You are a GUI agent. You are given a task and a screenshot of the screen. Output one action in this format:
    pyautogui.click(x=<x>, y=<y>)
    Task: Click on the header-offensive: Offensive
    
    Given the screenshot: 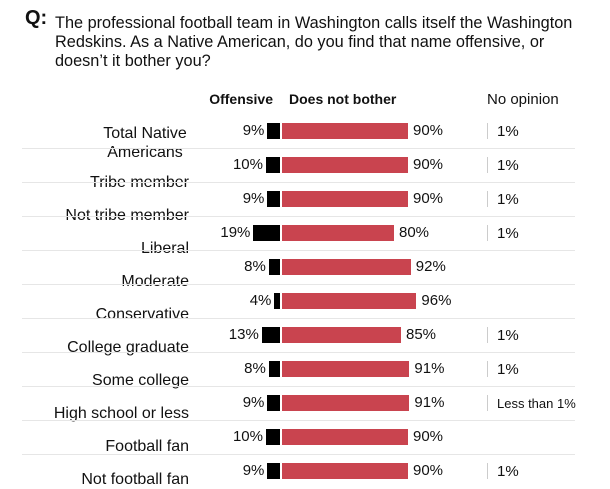 What is the action you would take?
    pyautogui.click(x=241, y=99)
    